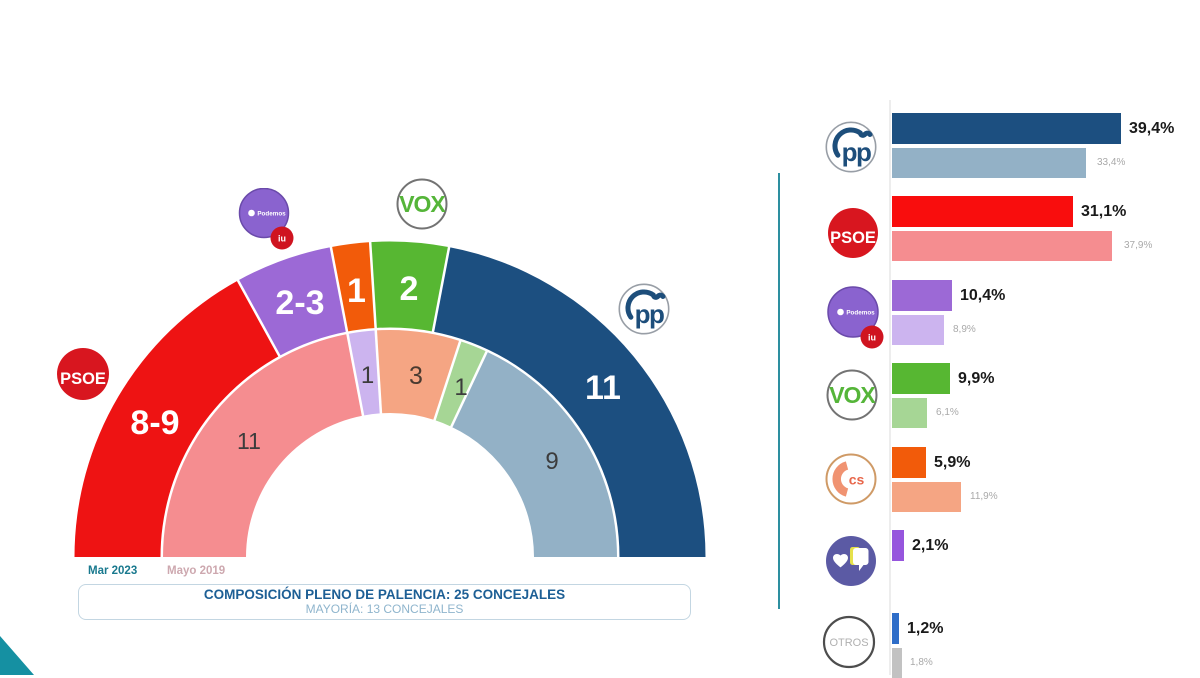 Image resolution: width=1200 pixels, height=678 pixels. Describe the element at coordinates (848, 643) in the screenshot. I see `svg-text: OTROS` at that location.